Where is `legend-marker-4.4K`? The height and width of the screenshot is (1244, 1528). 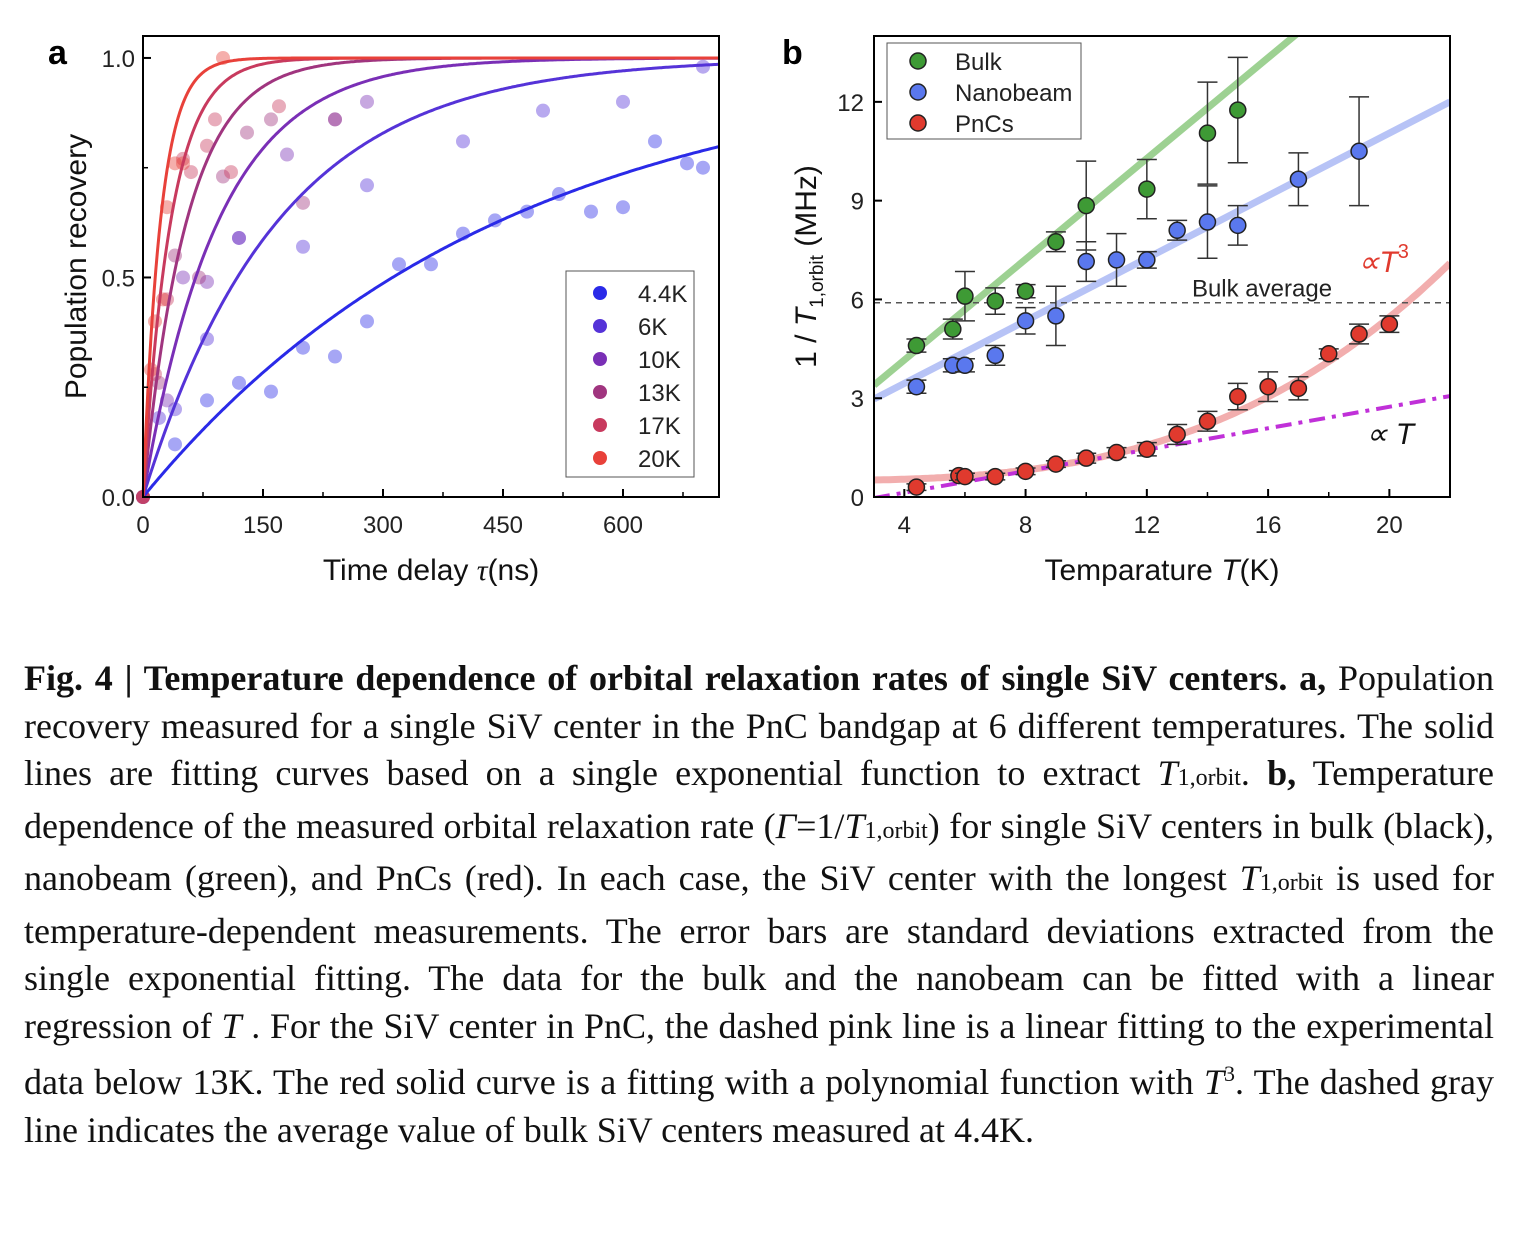 legend-marker-4.4K is located at coordinates (600, 293).